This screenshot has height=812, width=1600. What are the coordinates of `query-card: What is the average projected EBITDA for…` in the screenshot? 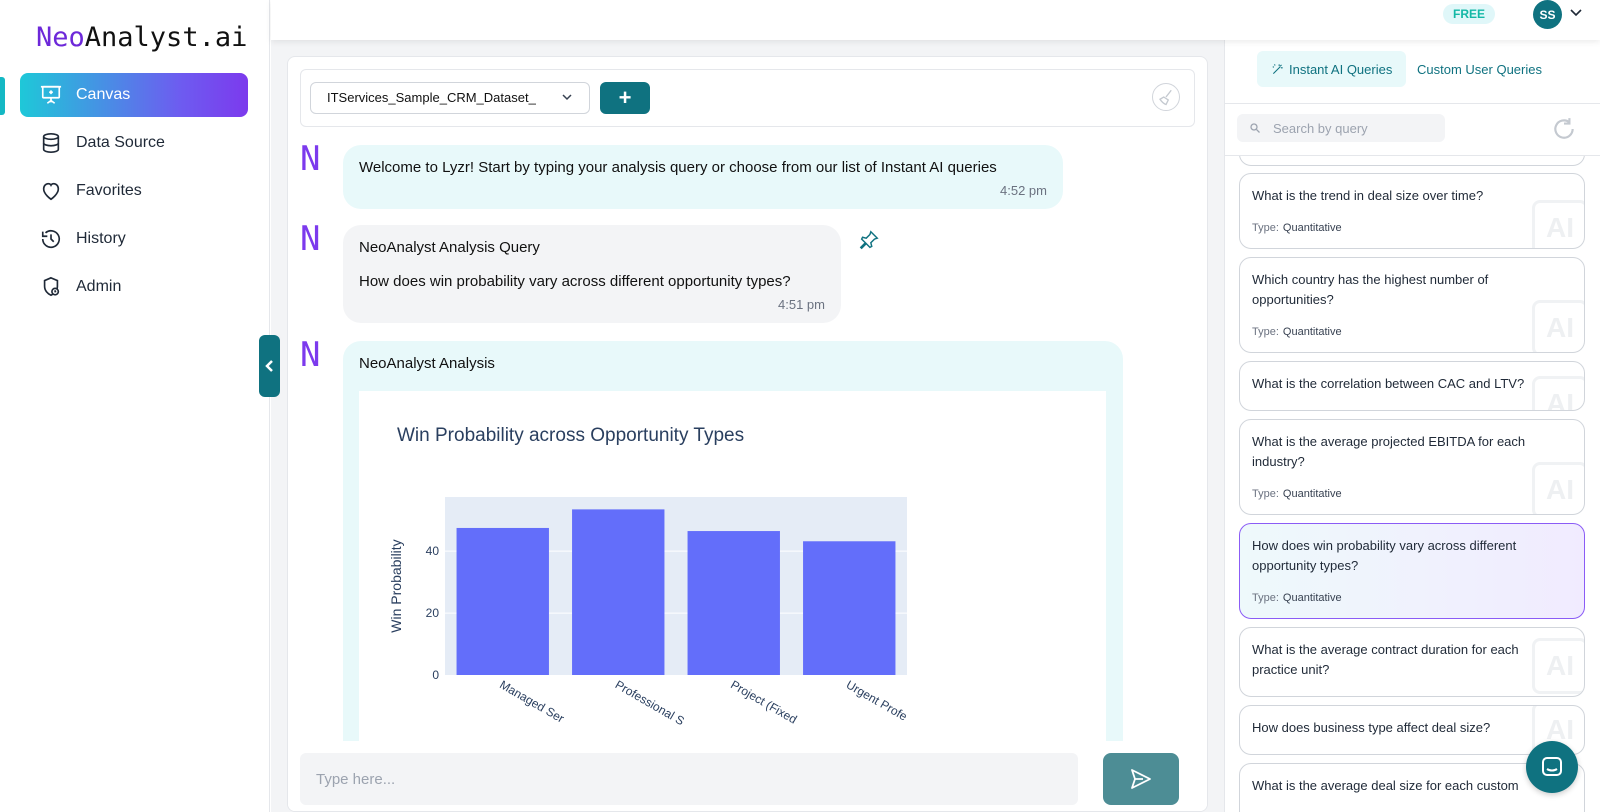 It's located at (1412, 467).